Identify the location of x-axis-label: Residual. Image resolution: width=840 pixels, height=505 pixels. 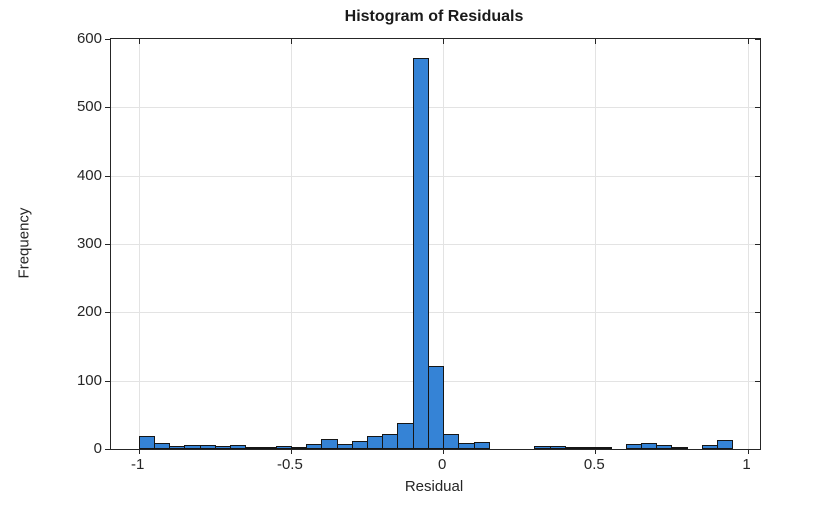
(434, 486).